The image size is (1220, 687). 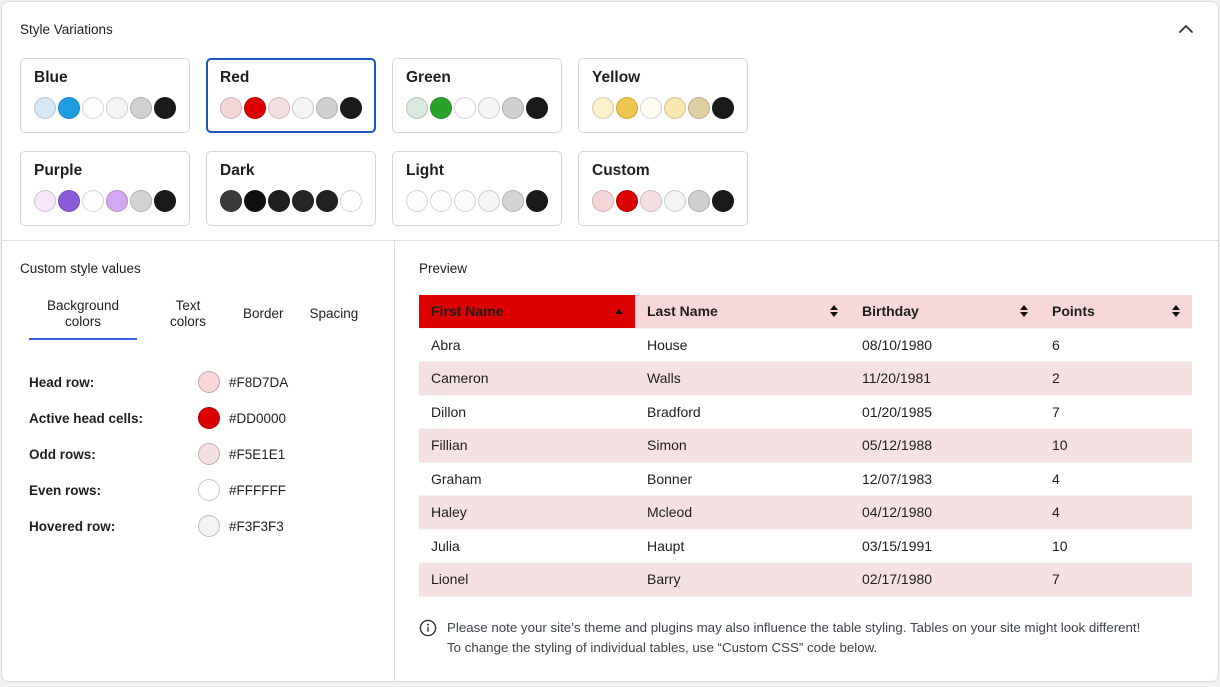 What do you see at coordinates (477, 188) in the screenshot?
I see `style-variation-card-light: Light` at bounding box center [477, 188].